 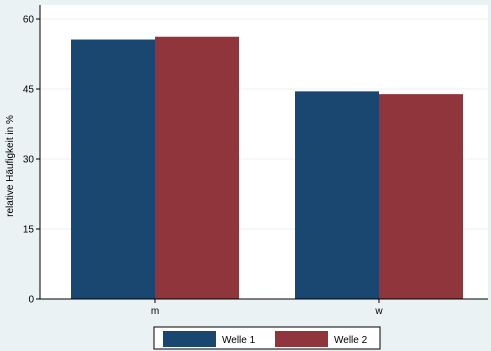 I want to click on y-tick-label: 45, so click(x=29, y=90).